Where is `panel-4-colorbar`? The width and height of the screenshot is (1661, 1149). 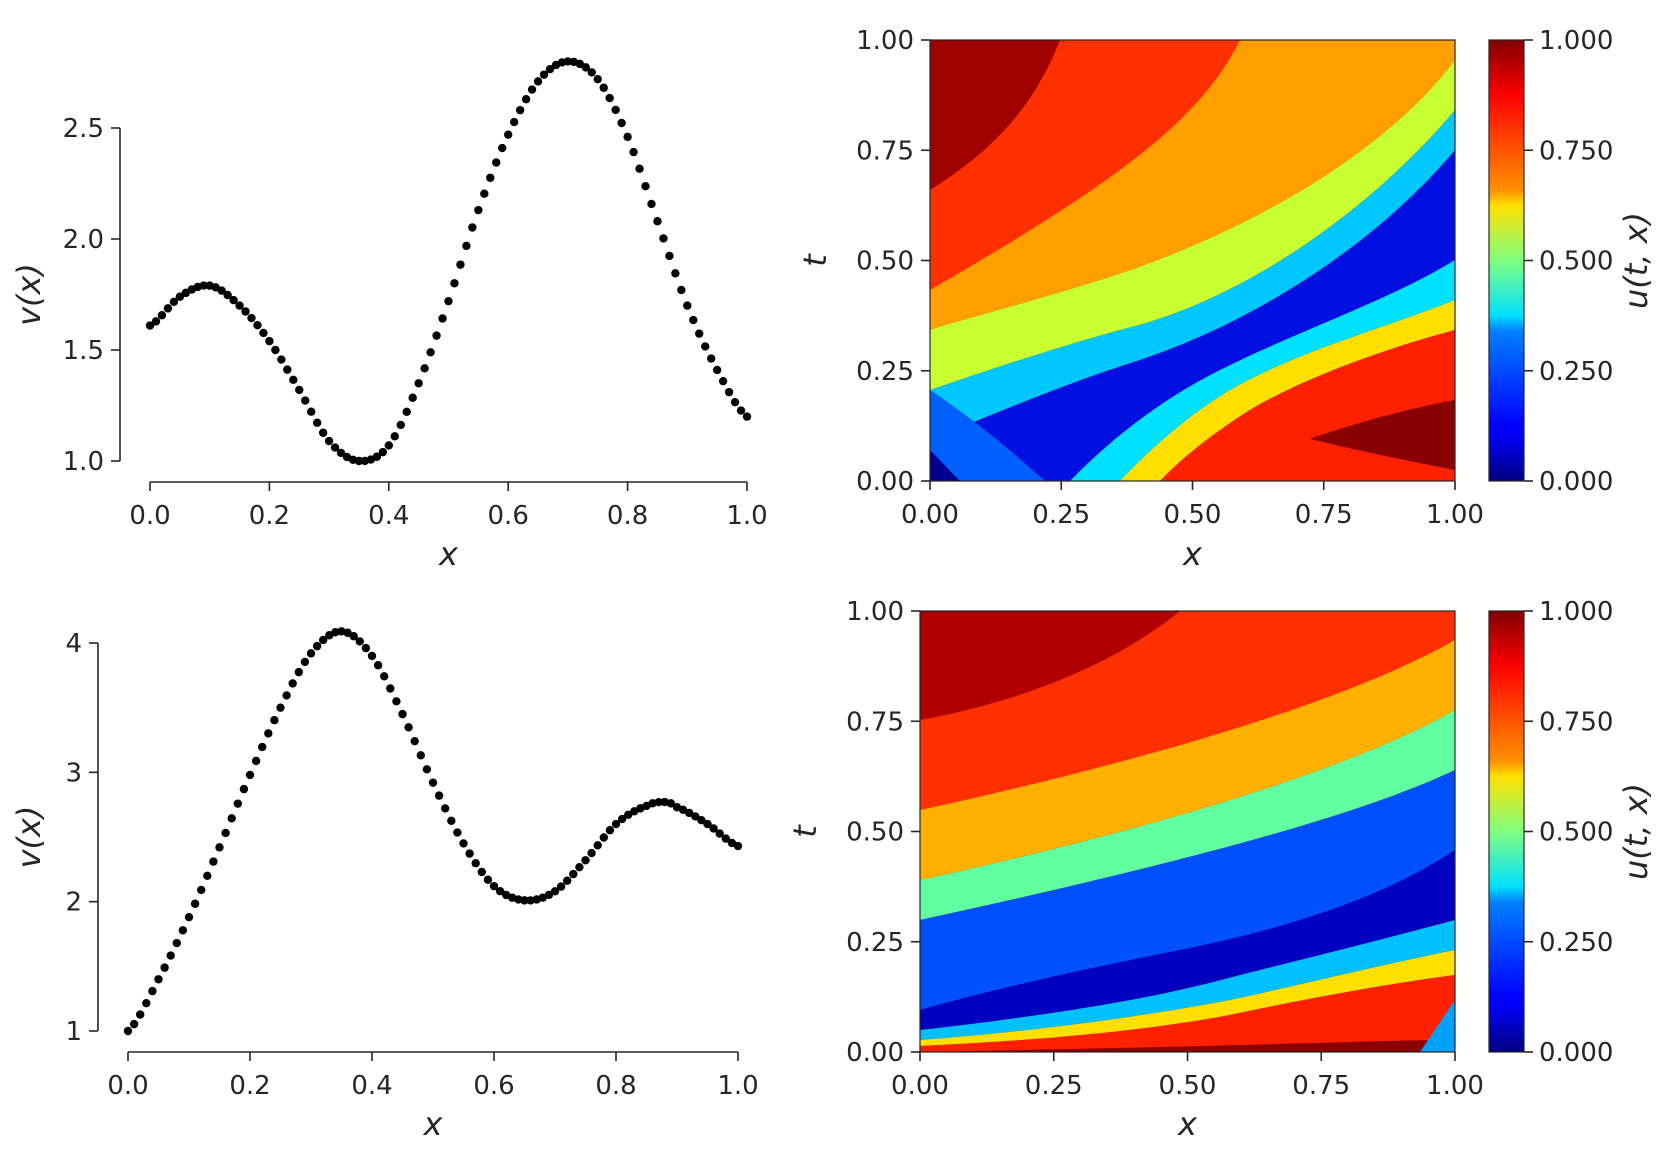
panel-4-colorbar is located at coordinates (1506, 831).